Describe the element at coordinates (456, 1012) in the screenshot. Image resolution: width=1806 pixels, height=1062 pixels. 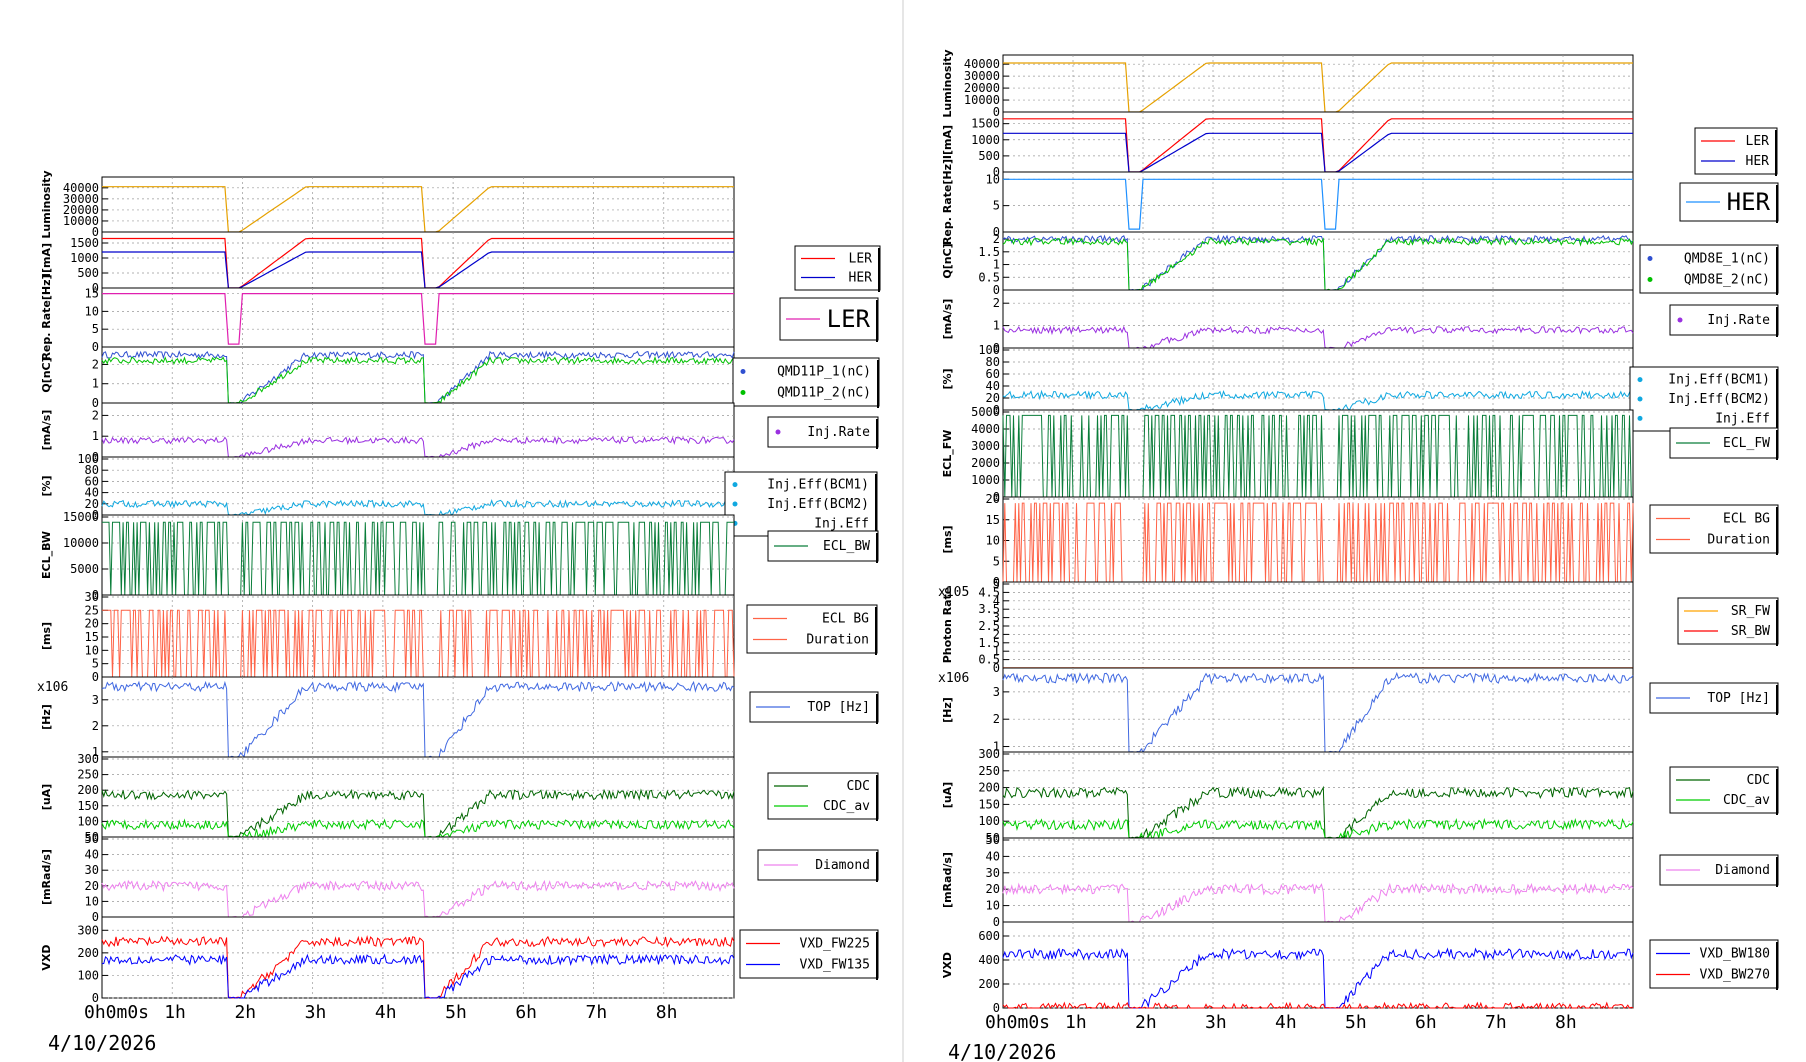
I see `x-tick-label: 5h` at that location.